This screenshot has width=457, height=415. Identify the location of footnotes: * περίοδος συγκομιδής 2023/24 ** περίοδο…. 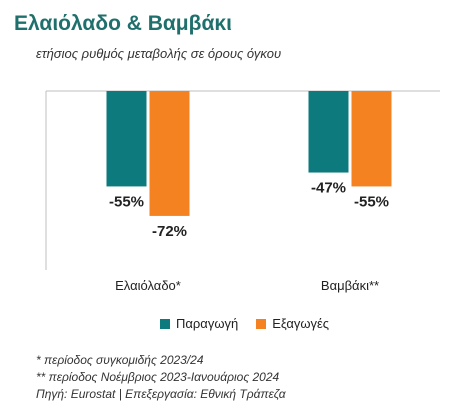
(161, 377).